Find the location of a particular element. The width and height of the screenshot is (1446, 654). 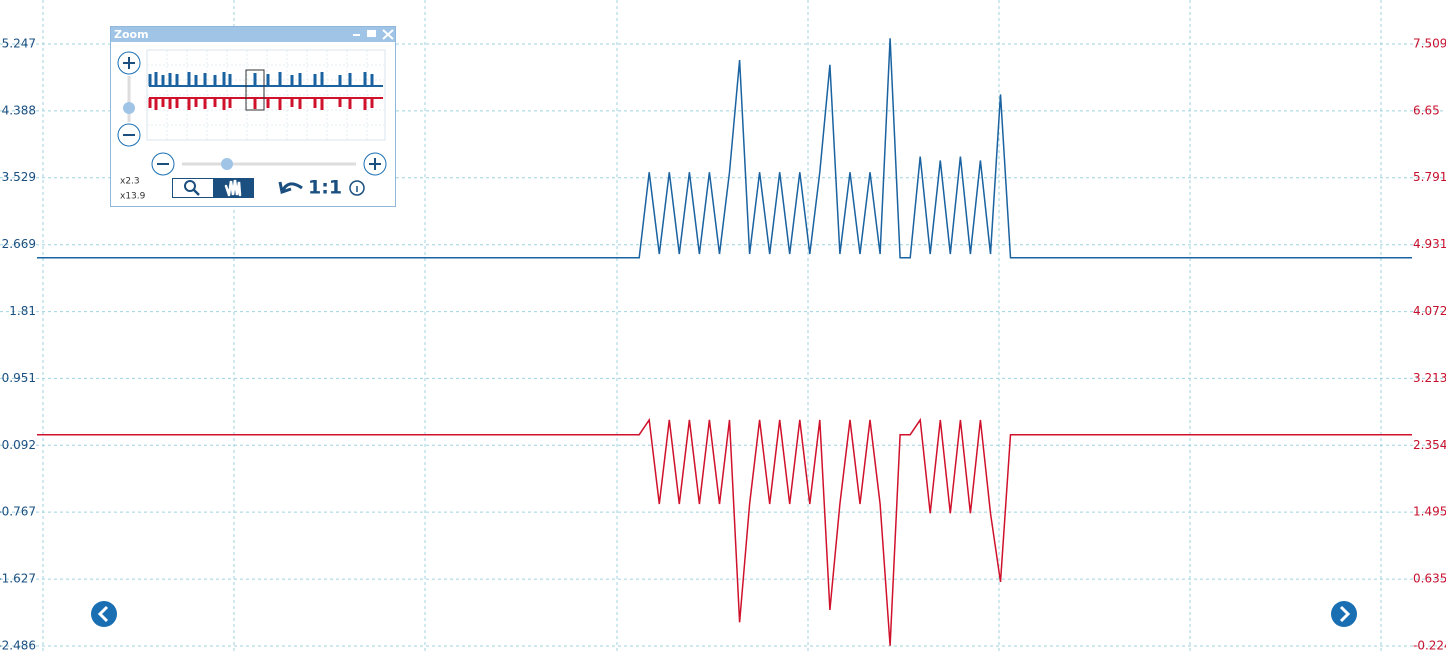

nav-left-button is located at coordinates (104, 614).